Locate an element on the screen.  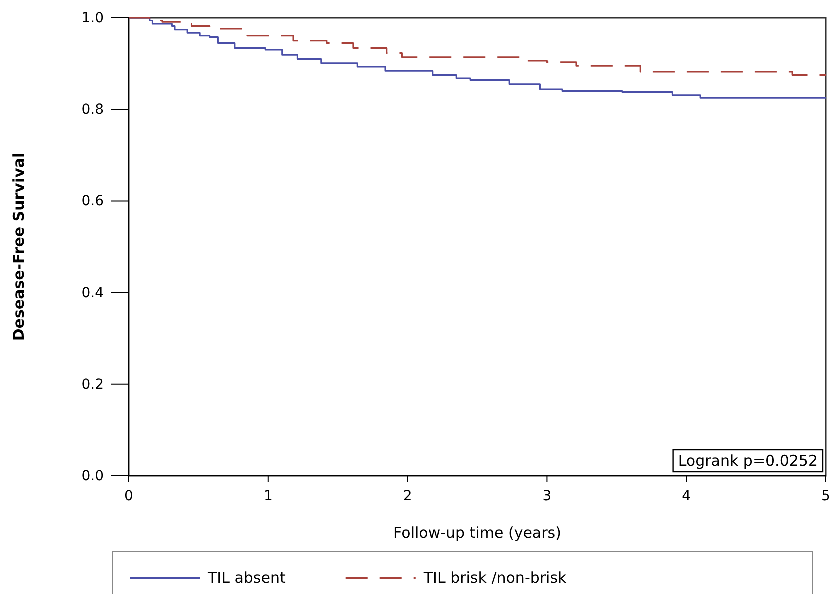
annotation-box: Logrank p=0.0252 is located at coordinates (748, 461).